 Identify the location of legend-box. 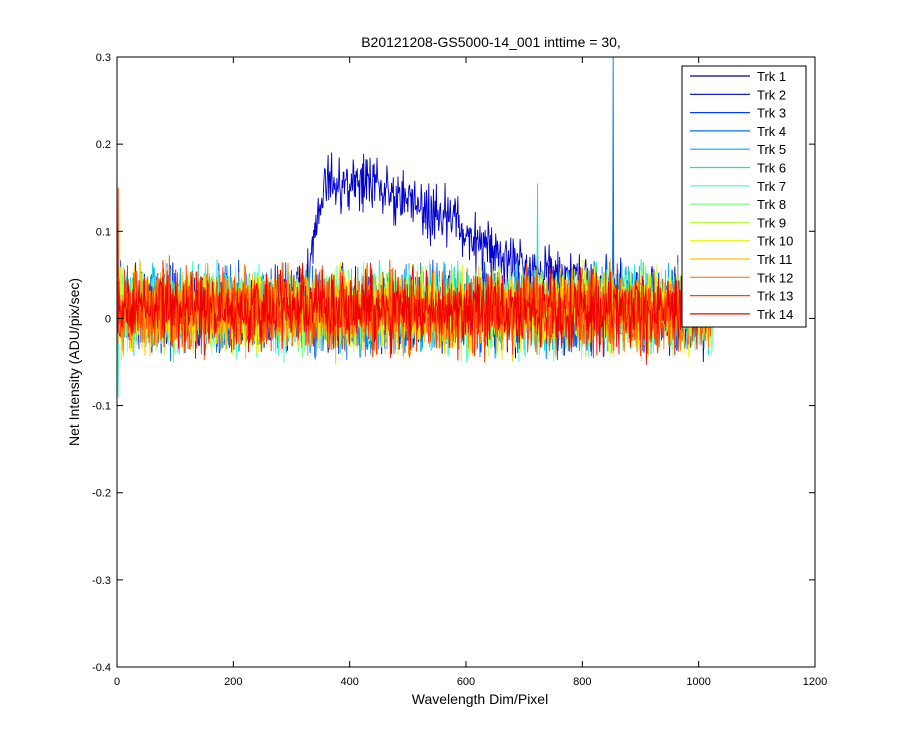
(744, 196).